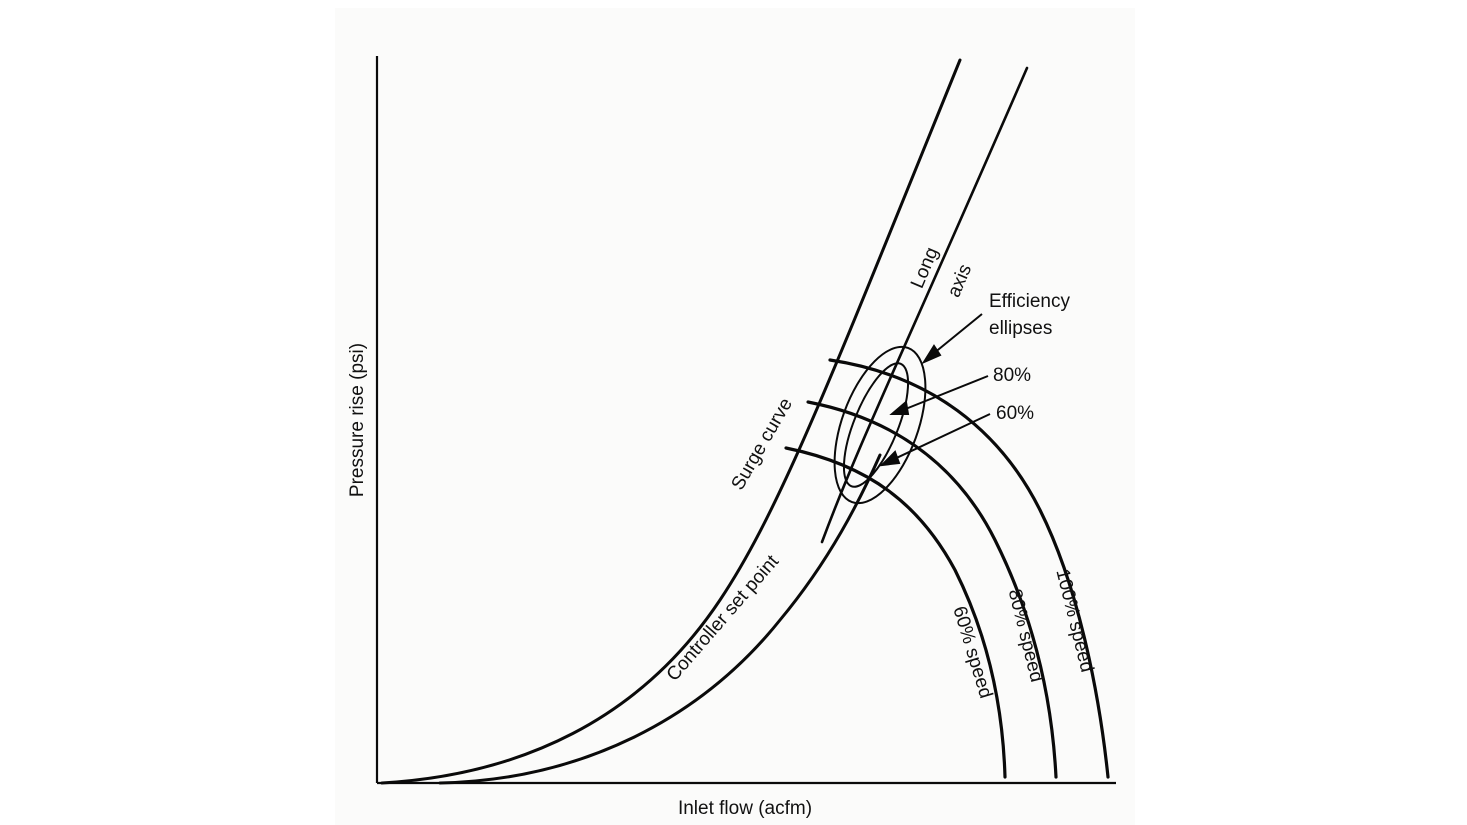 The width and height of the screenshot is (1467, 825). I want to click on long-axis-label-line1: Long, so click(925, 267).